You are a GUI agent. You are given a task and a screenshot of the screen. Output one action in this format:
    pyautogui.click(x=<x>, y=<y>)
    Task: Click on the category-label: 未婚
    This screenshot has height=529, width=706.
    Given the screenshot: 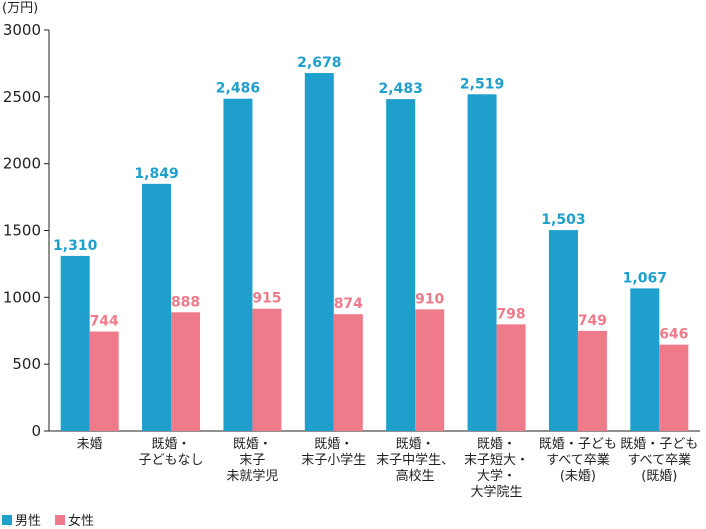 What is the action you would take?
    pyautogui.click(x=90, y=444)
    